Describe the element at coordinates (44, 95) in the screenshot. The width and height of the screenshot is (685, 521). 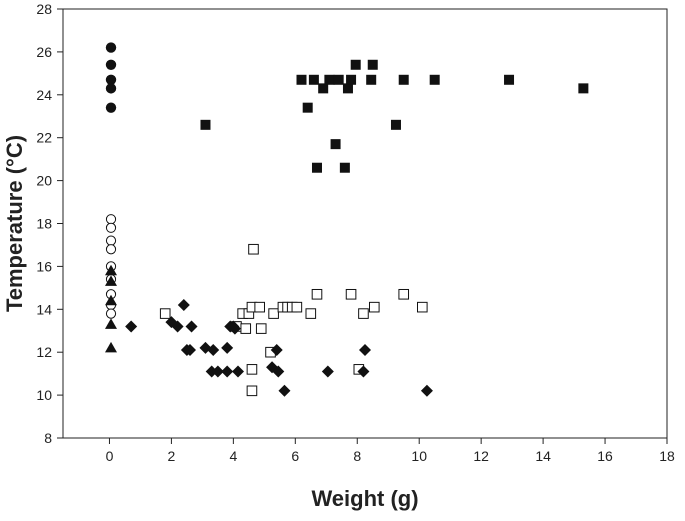
I see `y-tick-label: 24` at that location.